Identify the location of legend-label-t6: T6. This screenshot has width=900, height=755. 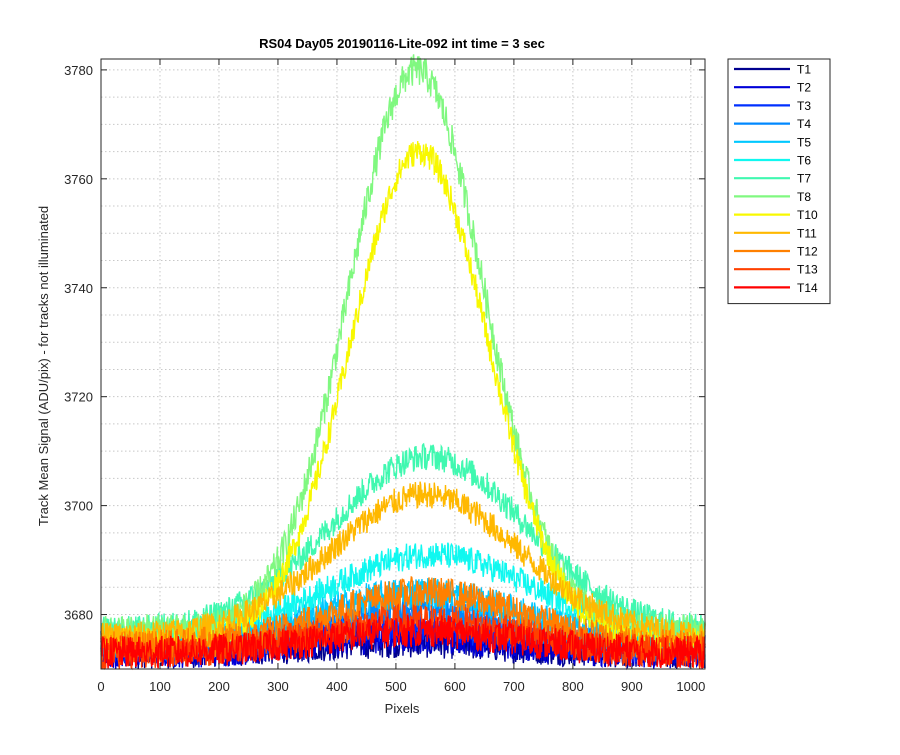
(804, 161).